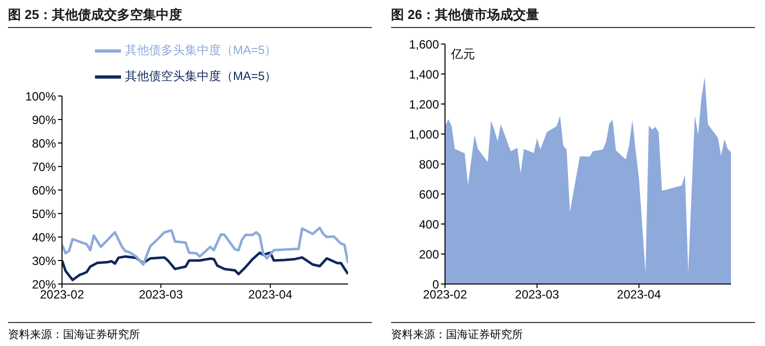 Image resolution: width=765 pixels, height=346 pixels. I want to click on legend-label: 其他债多头集中度（MA=5）, so click(201, 50).